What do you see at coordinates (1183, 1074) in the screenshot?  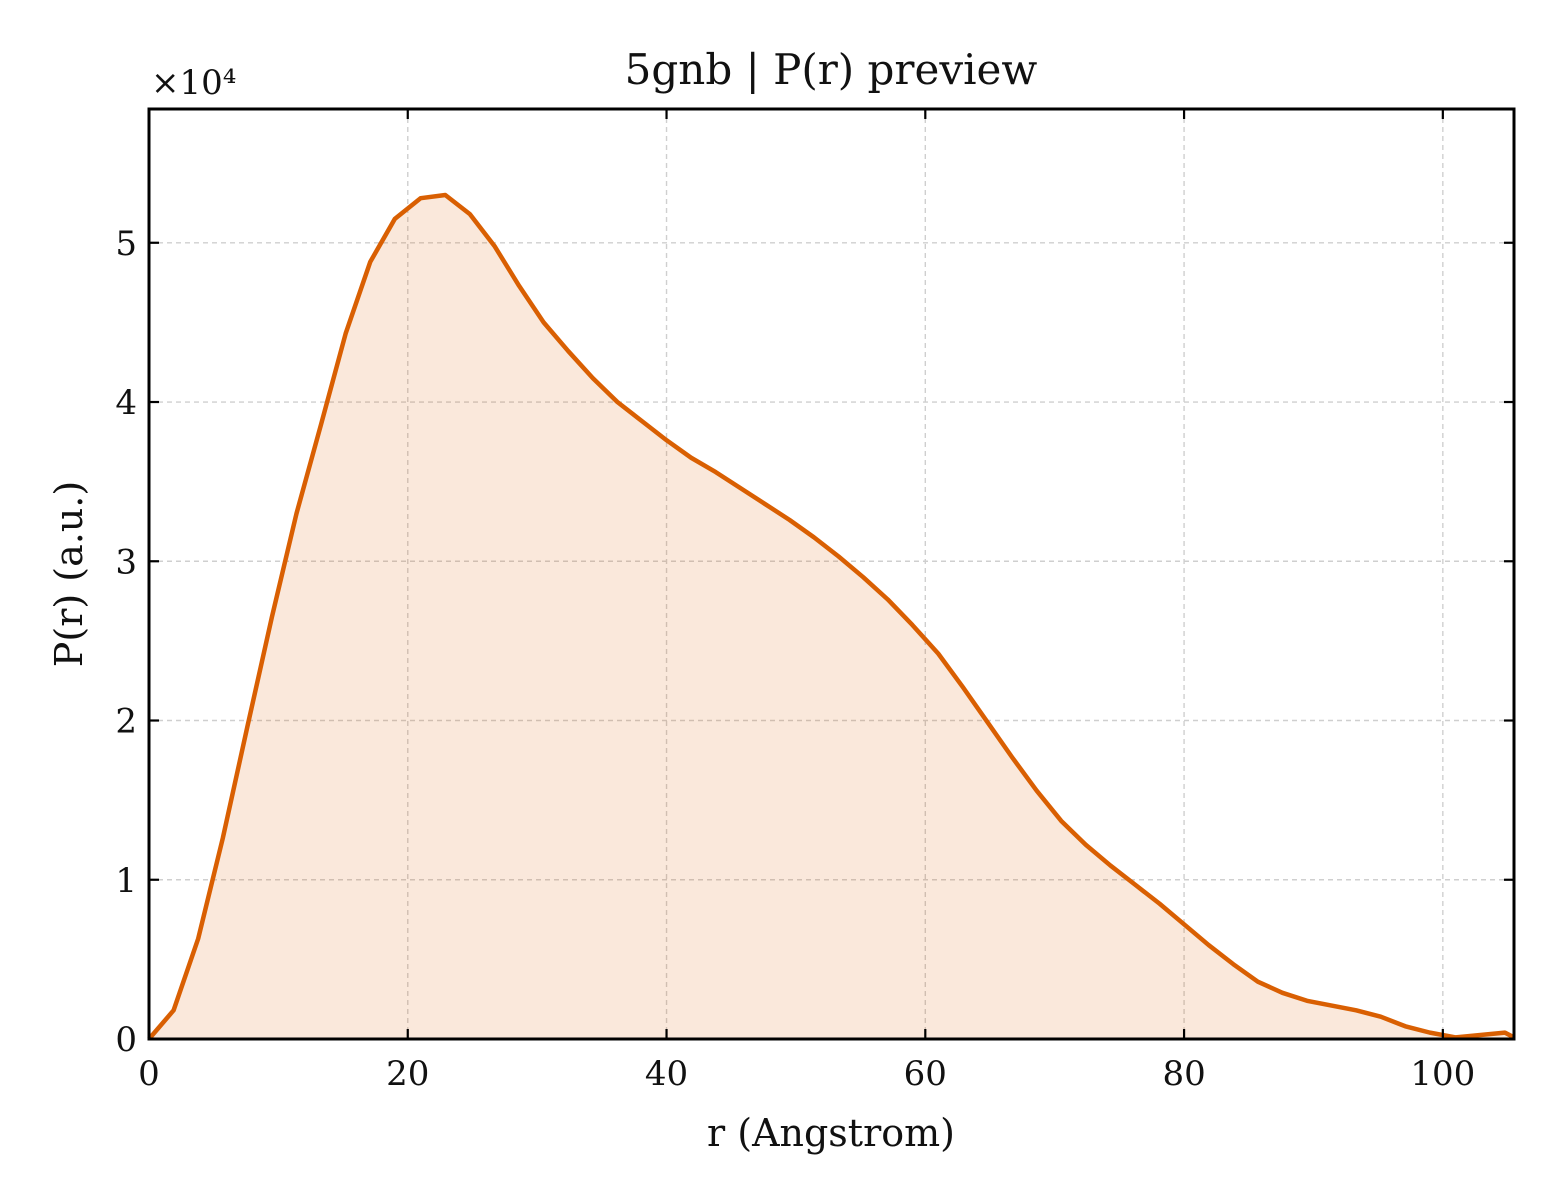 I see `x-tick-label: 80` at bounding box center [1183, 1074].